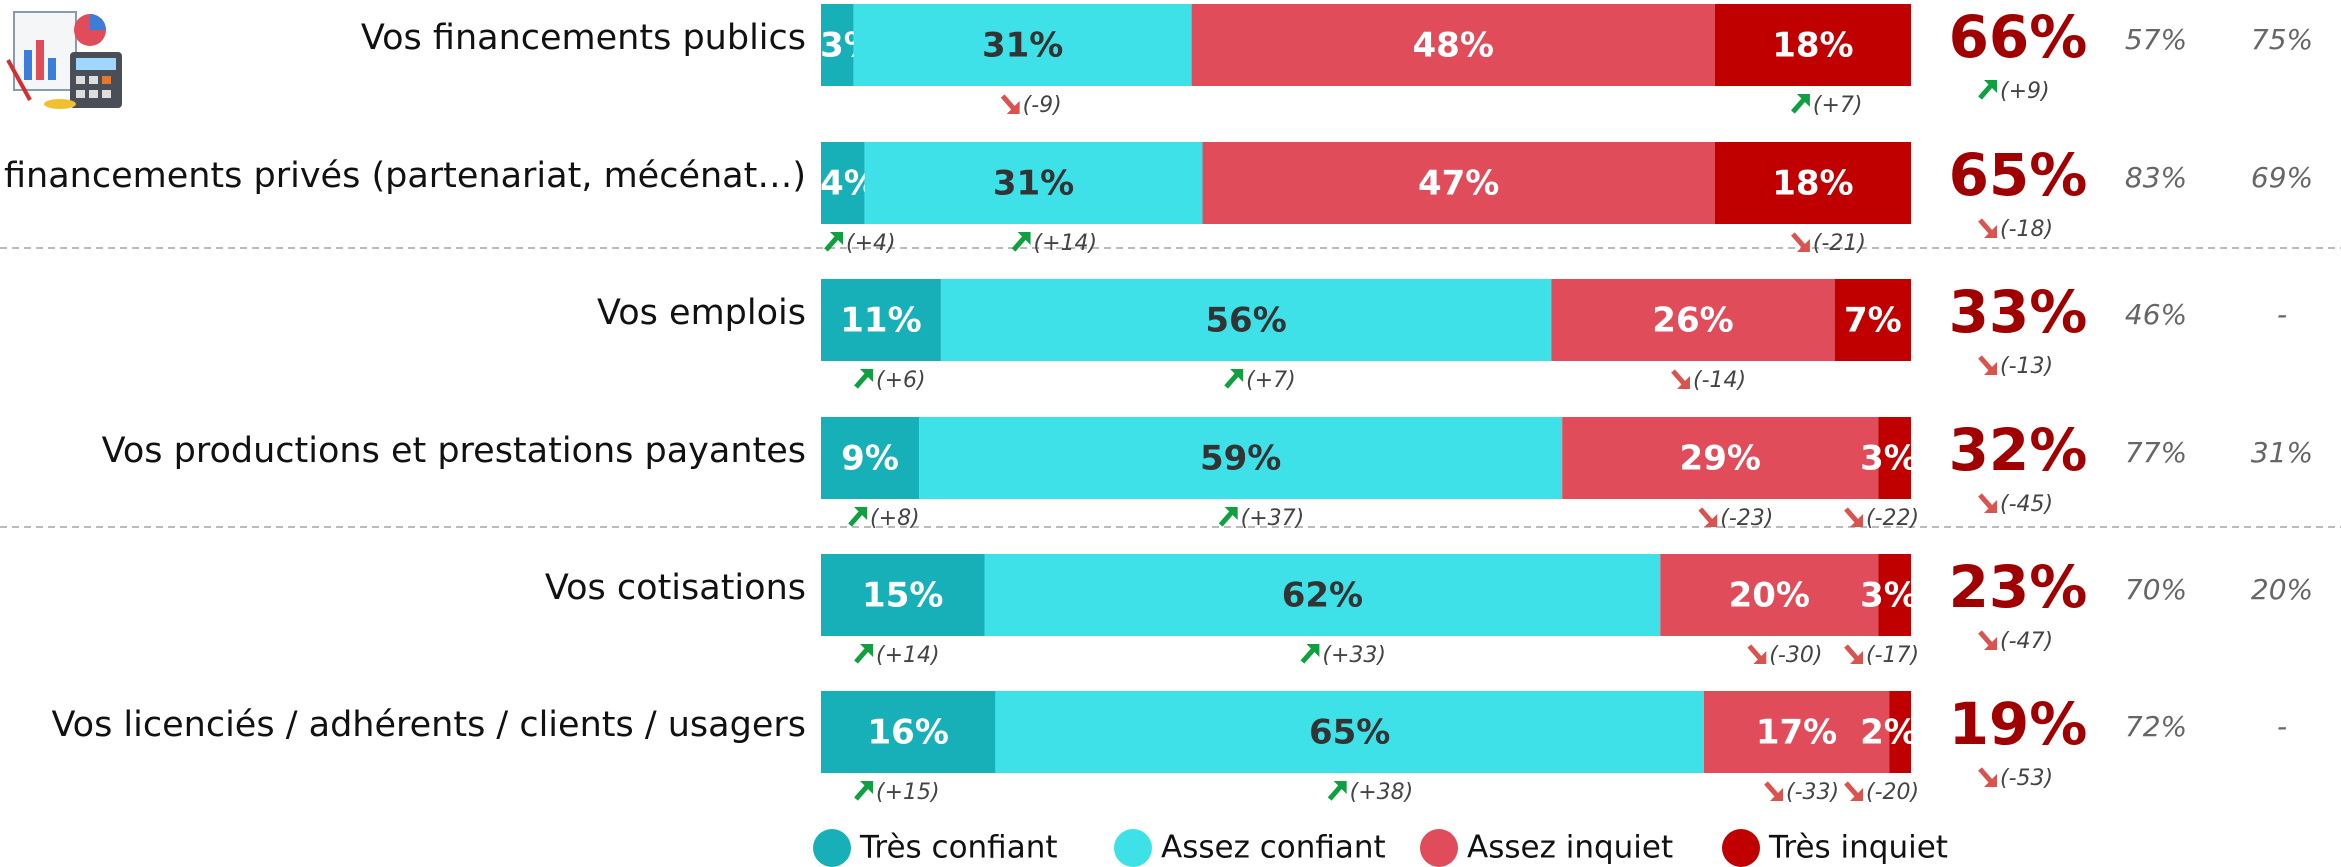 This screenshot has height=867, width=2341. What do you see at coordinates (1769, 596) in the screenshot?
I see `segment-label: 20%` at bounding box center [1769, 596].